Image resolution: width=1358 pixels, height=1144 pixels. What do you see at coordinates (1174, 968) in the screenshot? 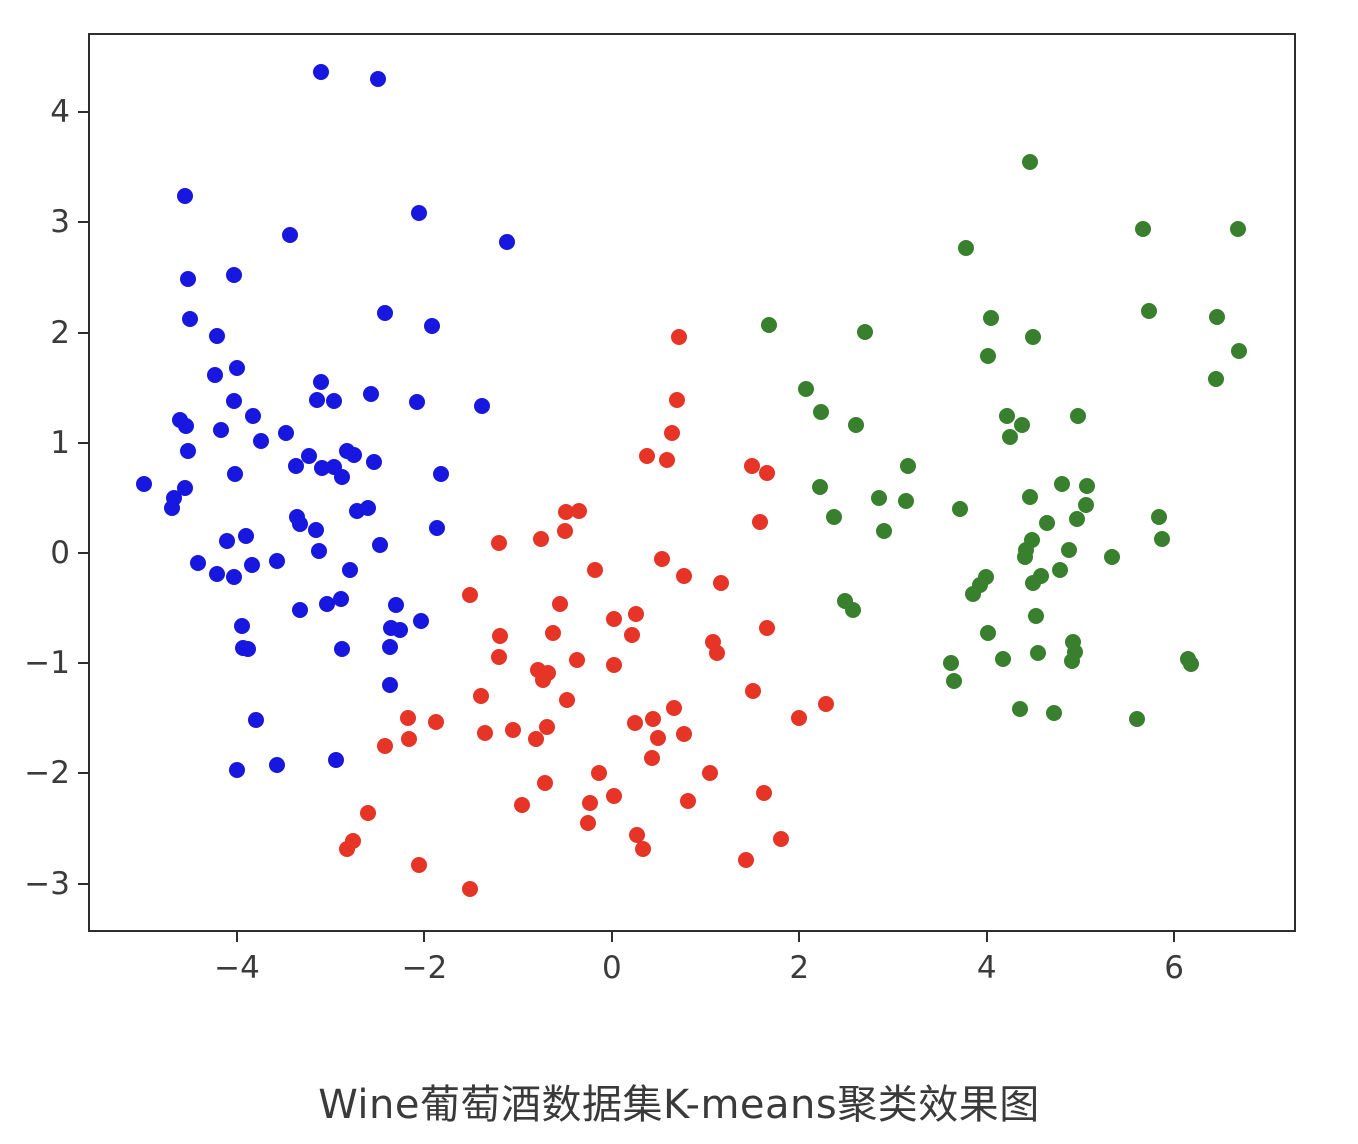
I see `x-axis-tick-label: 6` at bounding box center [1174, 968].